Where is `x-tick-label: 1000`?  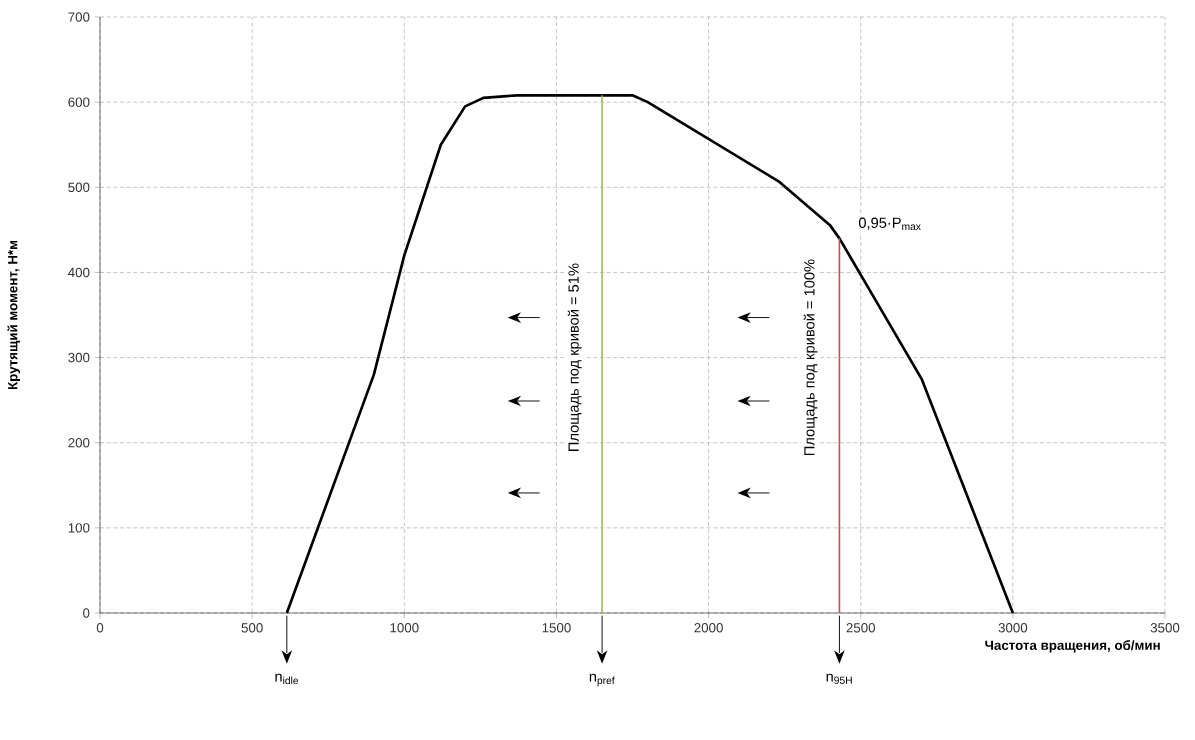 x-tick-label: 1000 is located at coordinates (404, 628).